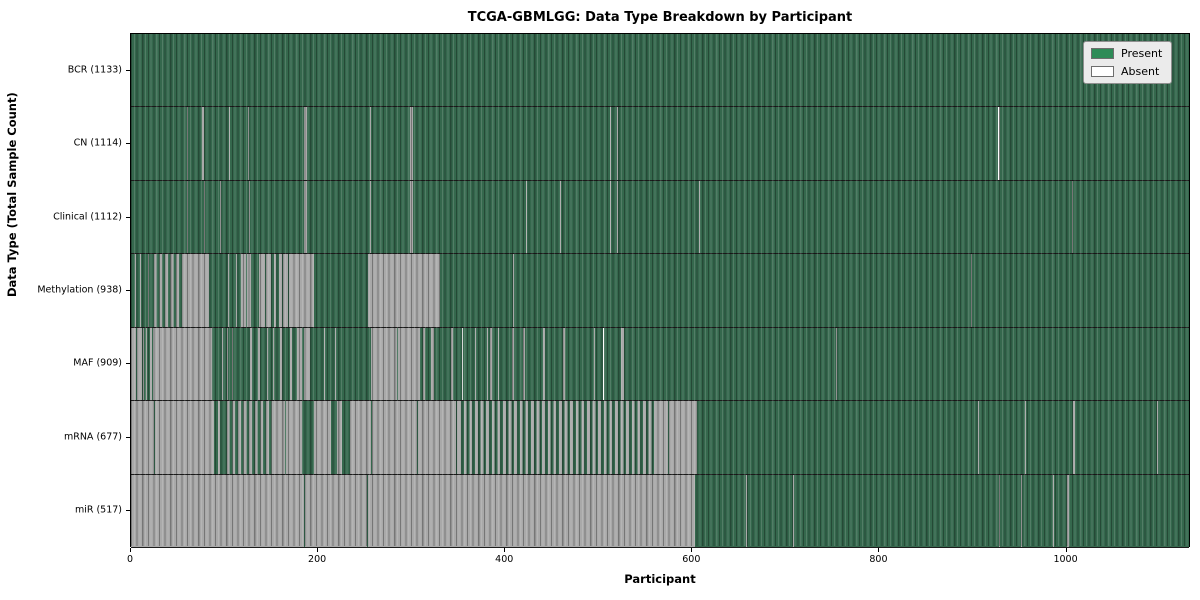  Describe the element at coordinates (79, 290) in the screenshot. I see `ytick-label-methylation: Methylation (938)` at that location.